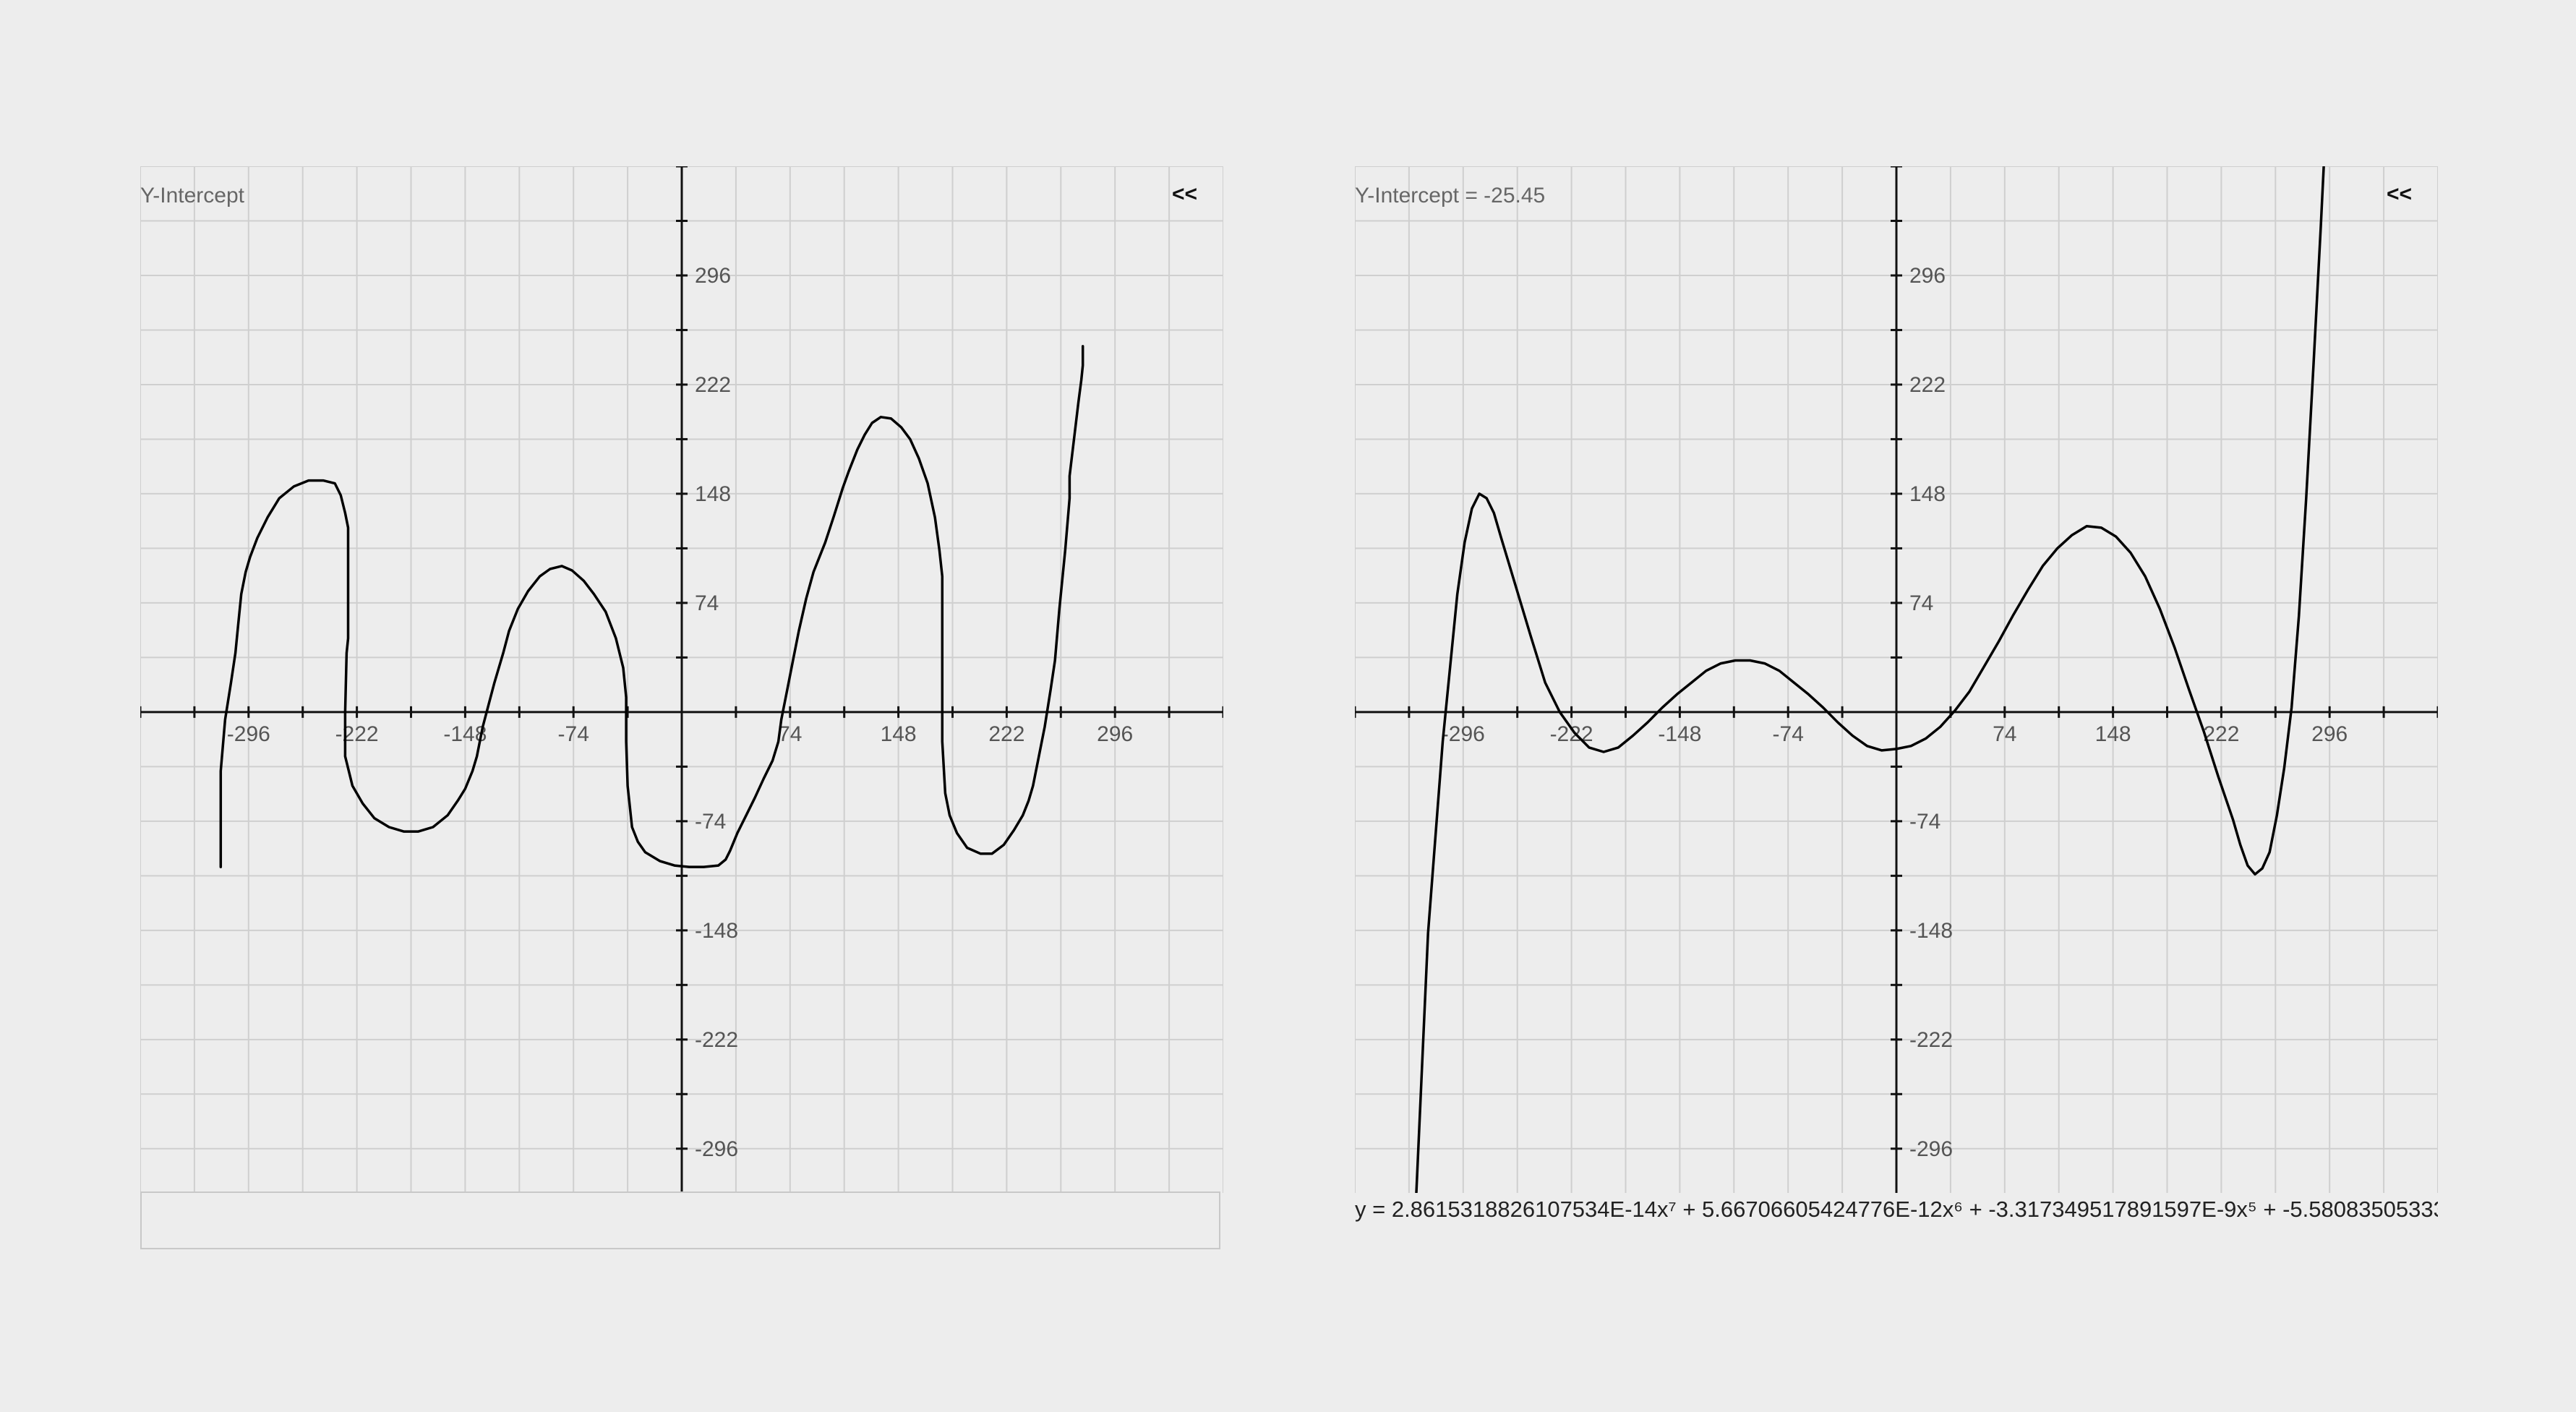 The image size is (2576, 1412). I want to click on right-collapse-button: <<, so click(2399, 194).